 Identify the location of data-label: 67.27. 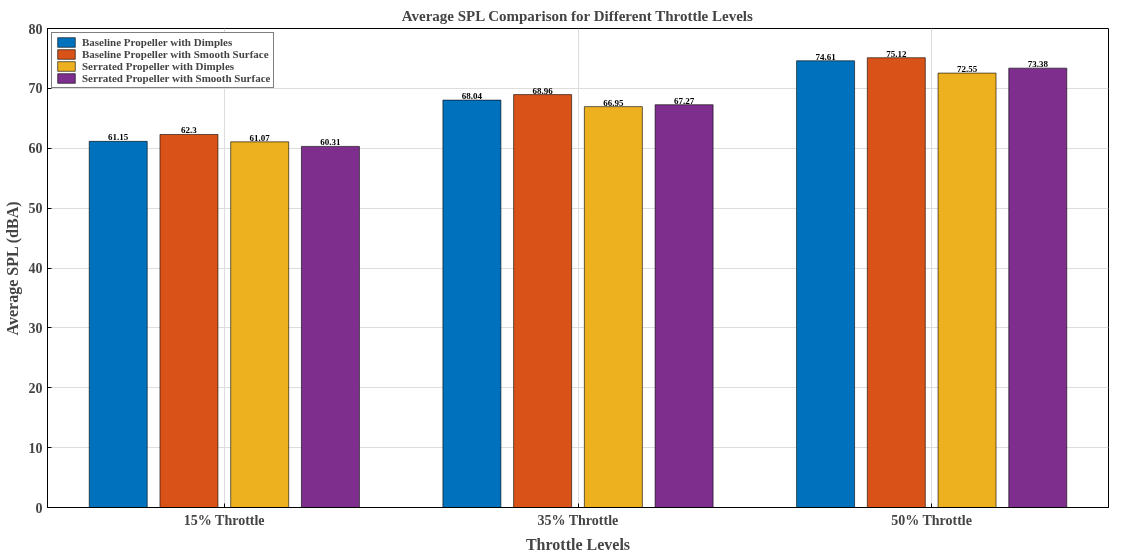
(684, 100).